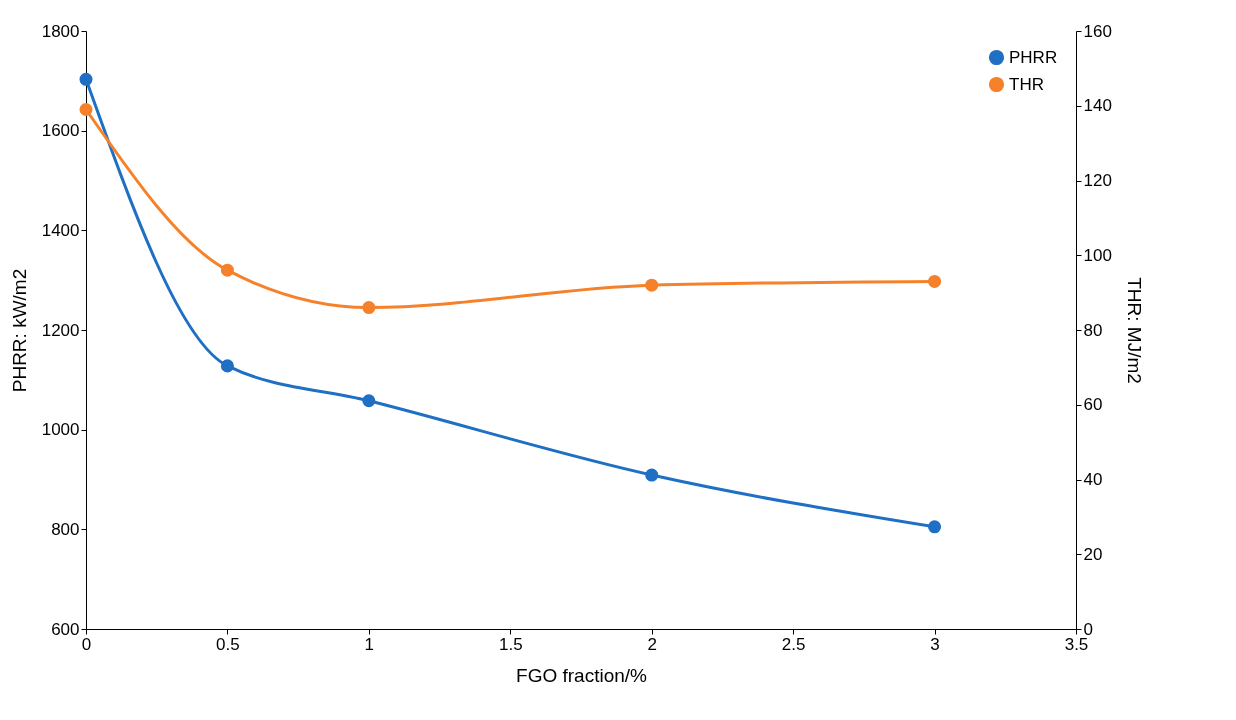  I want to click on x-tick-label: 0.5, so click(228, 644).